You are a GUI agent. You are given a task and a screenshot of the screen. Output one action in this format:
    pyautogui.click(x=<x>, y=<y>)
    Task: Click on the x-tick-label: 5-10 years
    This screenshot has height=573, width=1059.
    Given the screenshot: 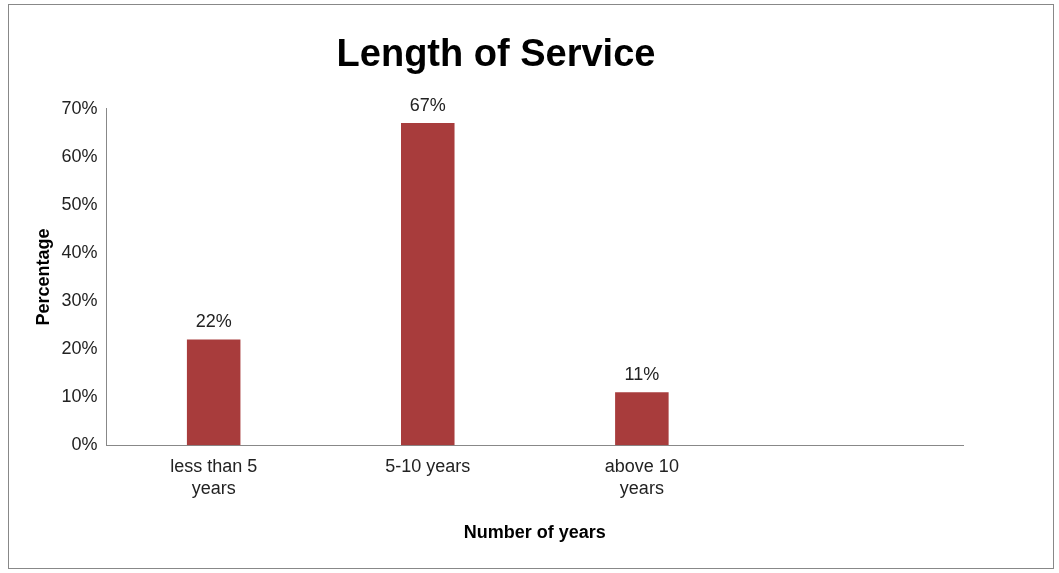 What is the action you would take?
    pyautogui.click(x=428, y=465)
    